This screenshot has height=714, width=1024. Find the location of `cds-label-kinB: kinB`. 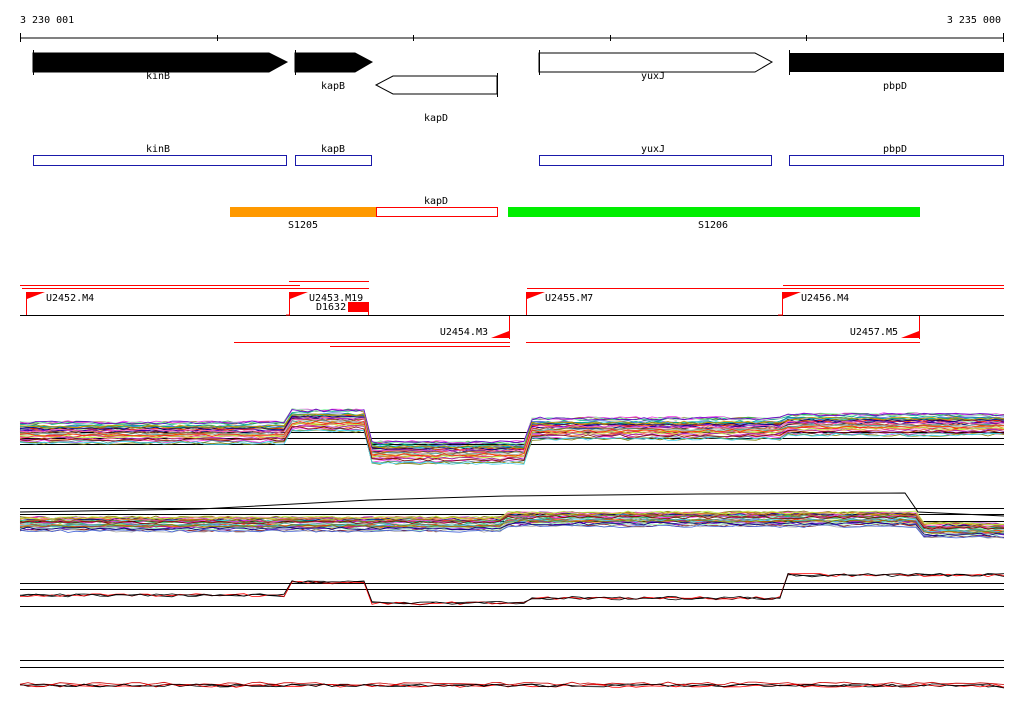

cds-label-kinB: kinB is located at coordinates (158, 149).